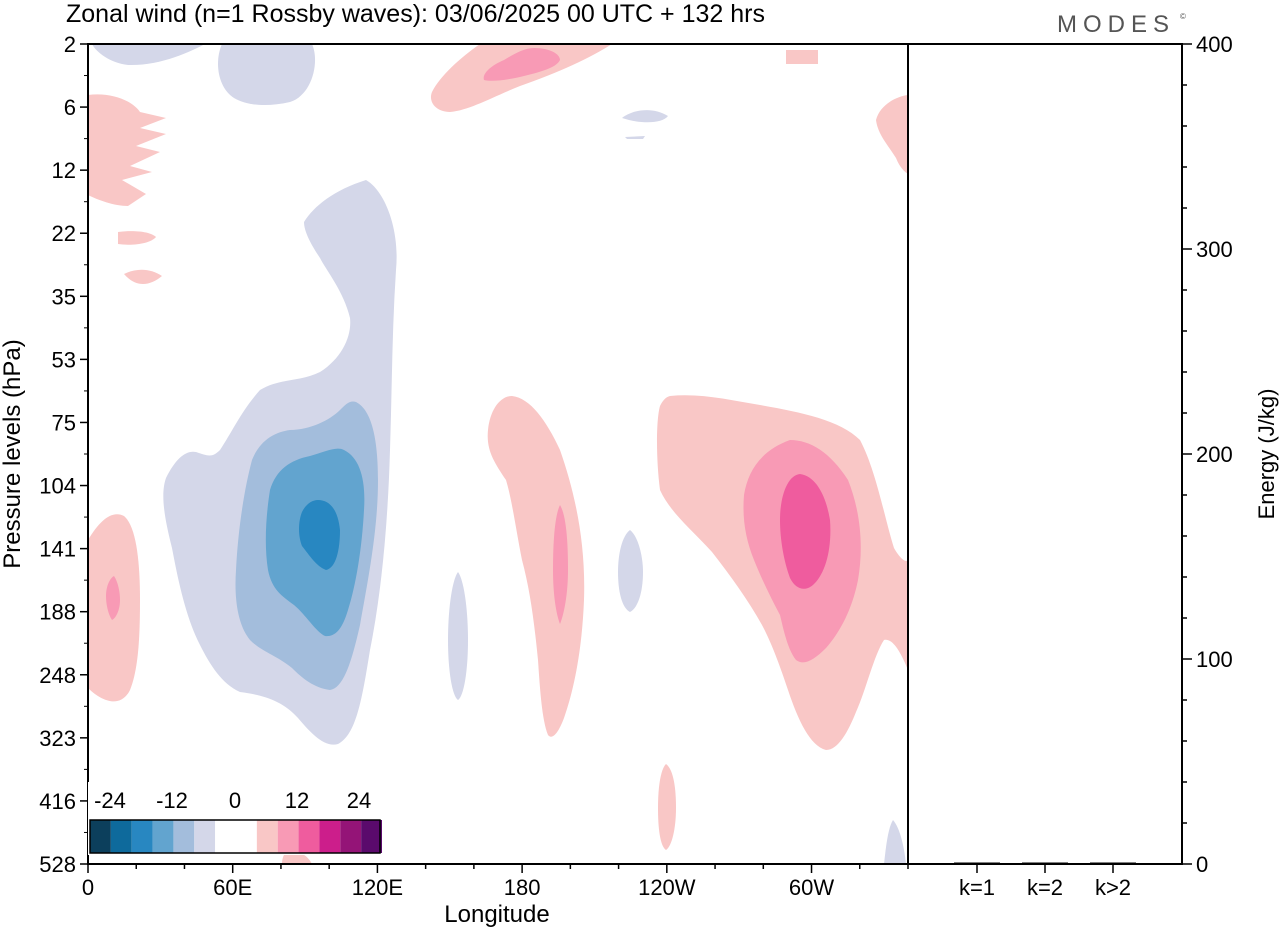 The image size is (1280, 930). I want to click on colorbar-legend: -24 -12 0 12 24, so click(235, 818).